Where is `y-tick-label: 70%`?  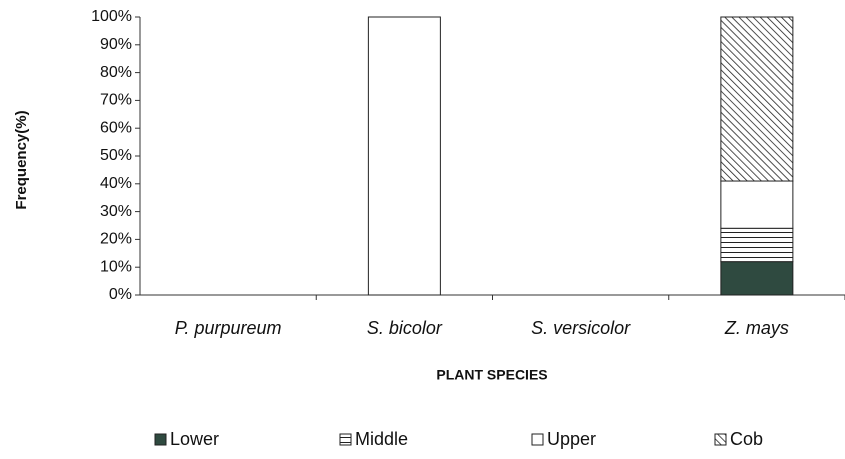 y-tick-label: 70% is located at coordinates (116, 100).